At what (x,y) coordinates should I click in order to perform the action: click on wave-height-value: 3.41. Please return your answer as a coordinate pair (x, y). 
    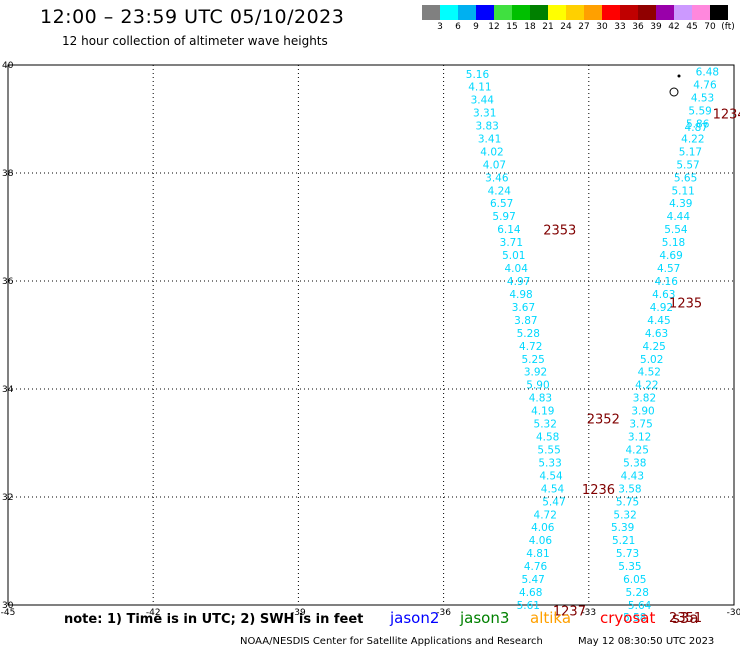
    Looking at the image, I should click on (489, 139).